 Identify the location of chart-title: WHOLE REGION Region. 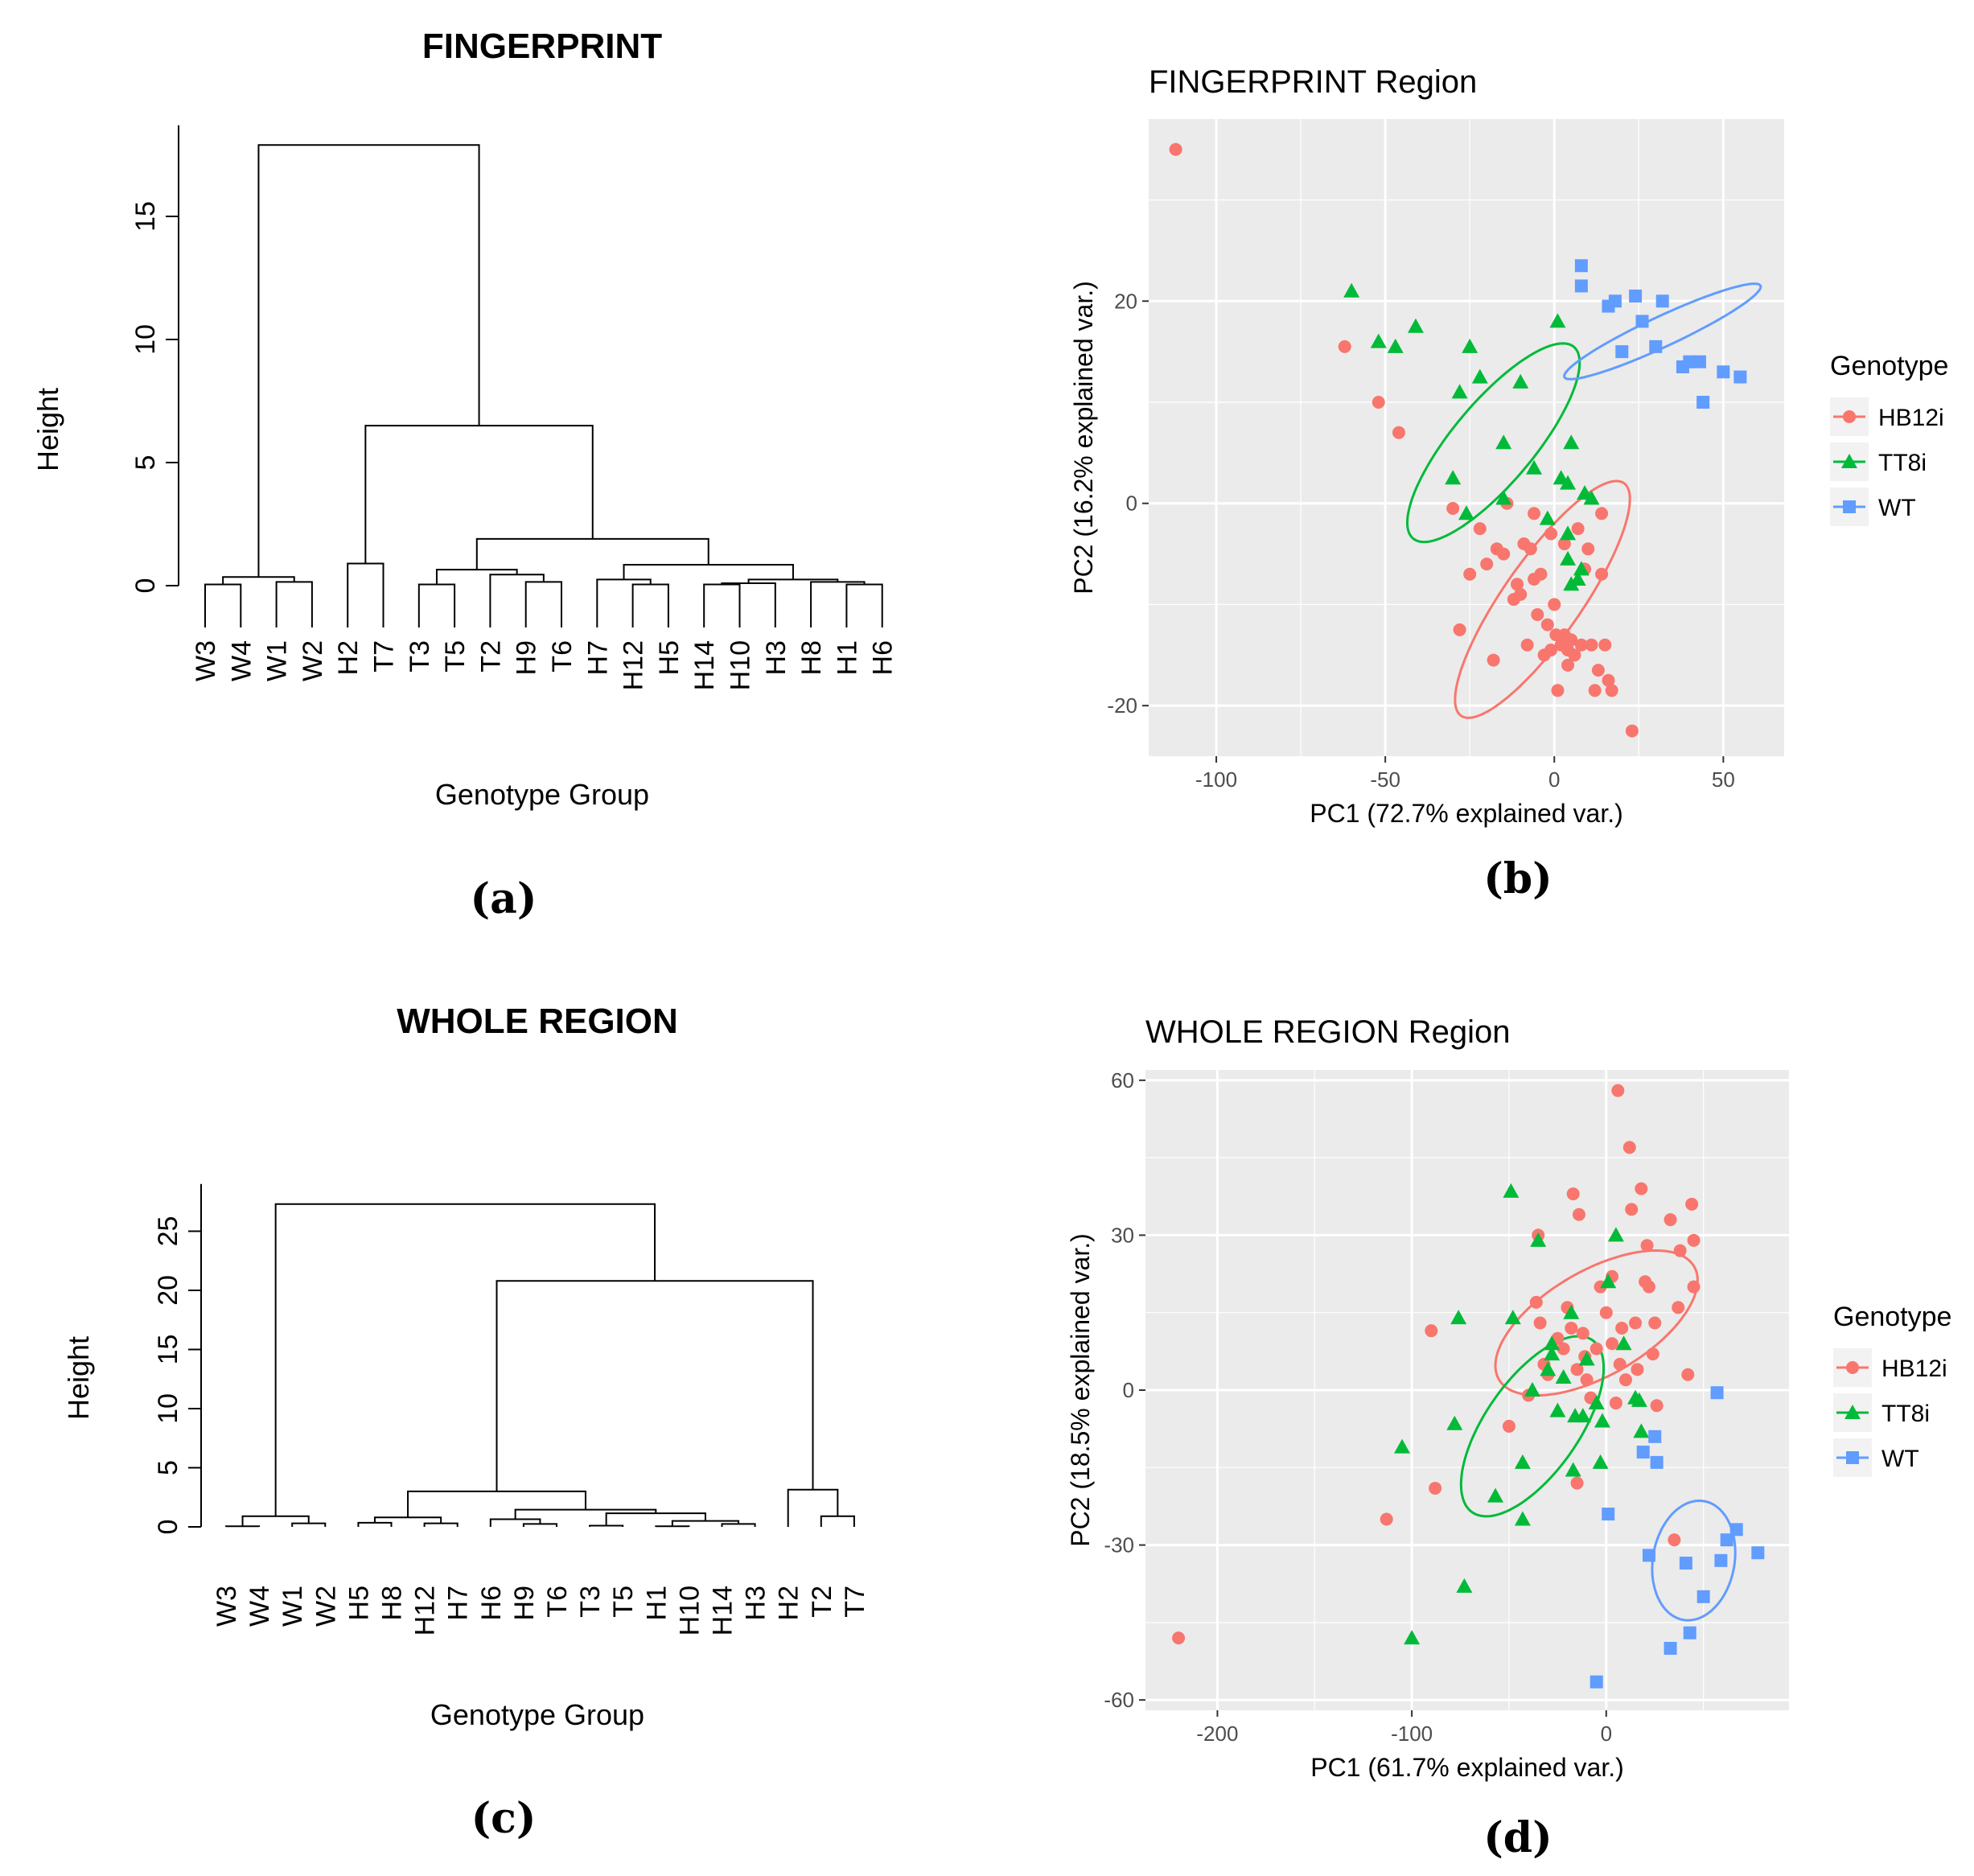
(1327, 1032).